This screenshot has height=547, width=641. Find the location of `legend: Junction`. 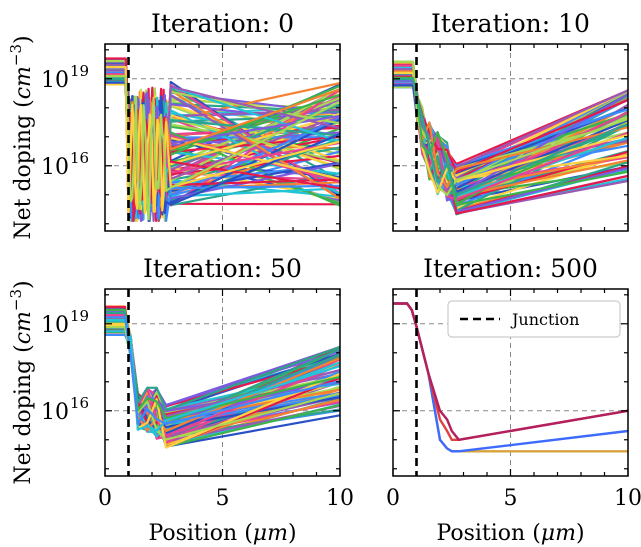

legend: Junction is located at coordinates (534, 319).